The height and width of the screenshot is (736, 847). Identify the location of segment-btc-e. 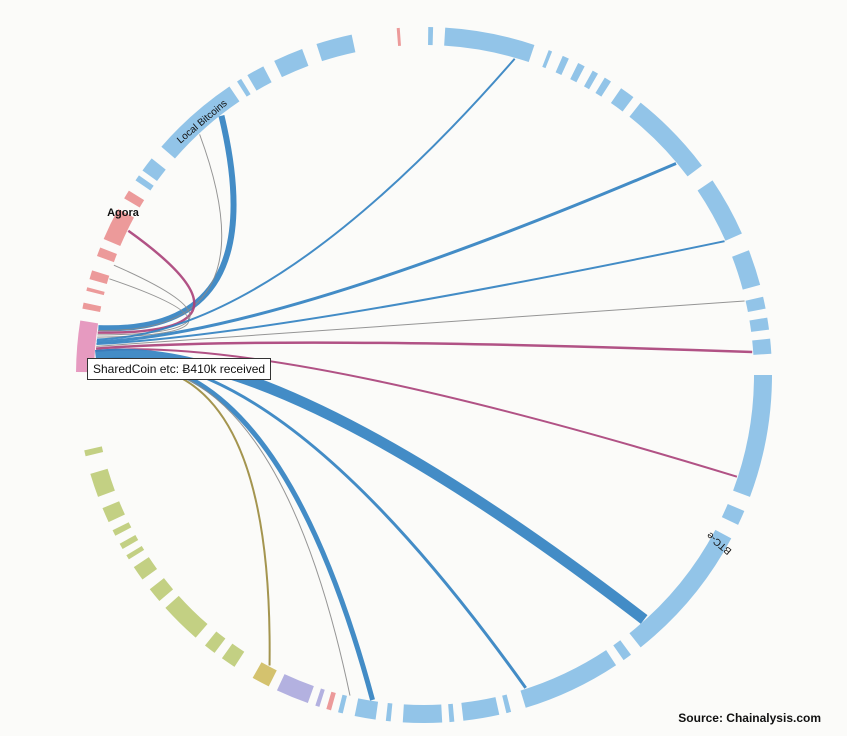
(680, 588).